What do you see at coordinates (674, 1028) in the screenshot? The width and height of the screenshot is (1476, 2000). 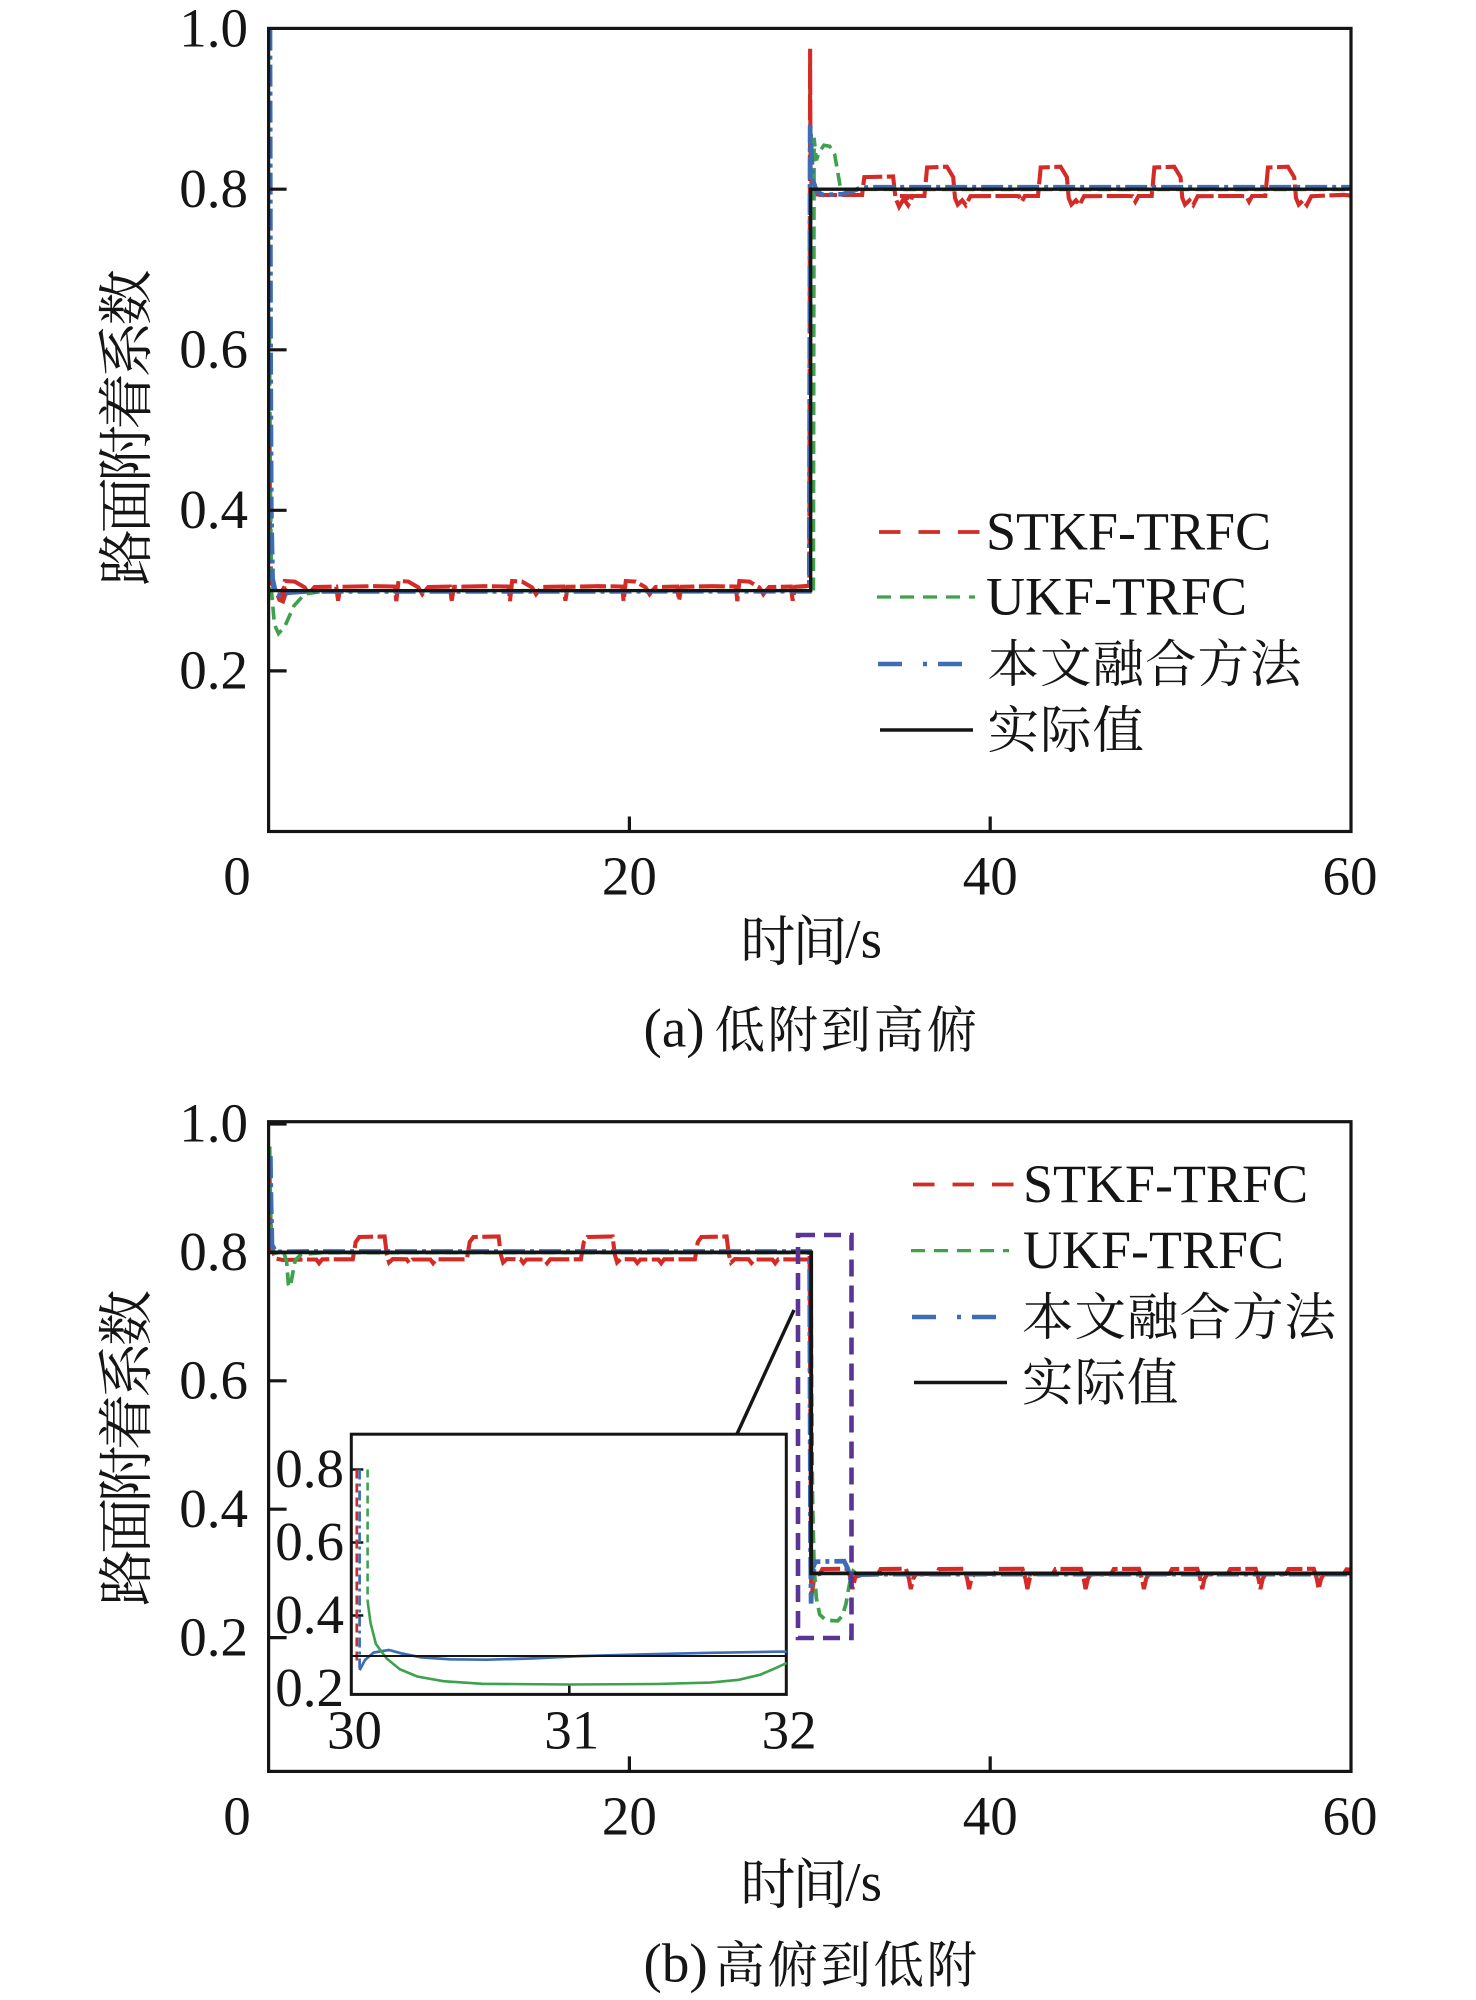 I see `svg-text: (a)` at bounding box center [674, 1028].